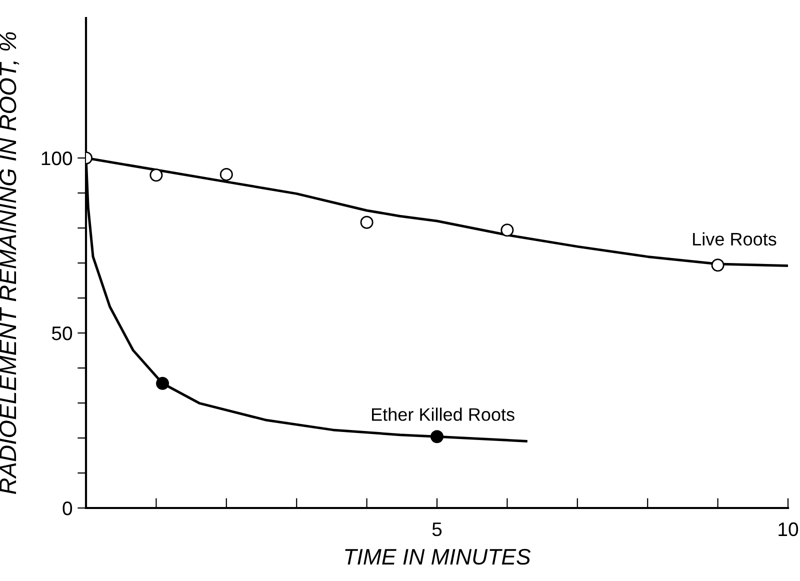  What do you see at coordinates (788, 529) in the screenshot?
I see `x-tick-label: 10` at bounding box center [788, 529].